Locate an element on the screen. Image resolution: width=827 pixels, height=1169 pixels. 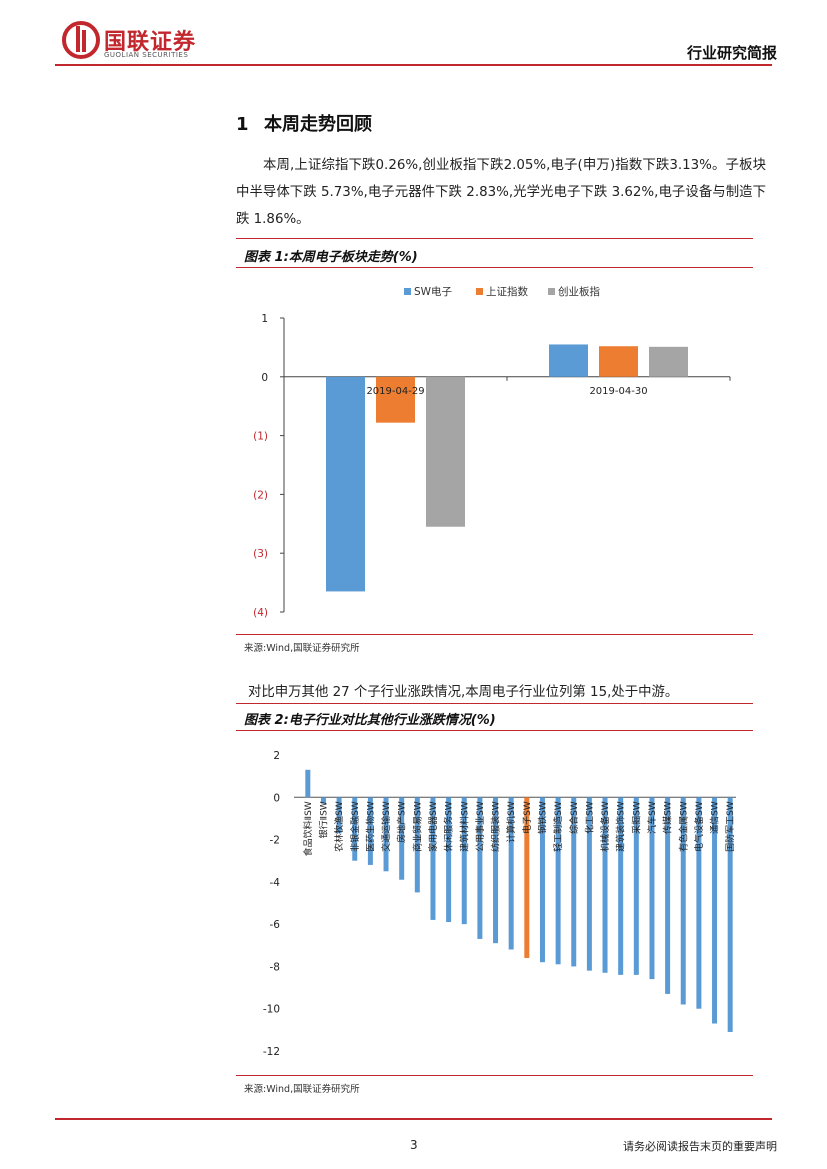
x-tick-label: 休闲服务SW is located at coordinates (449, 826).